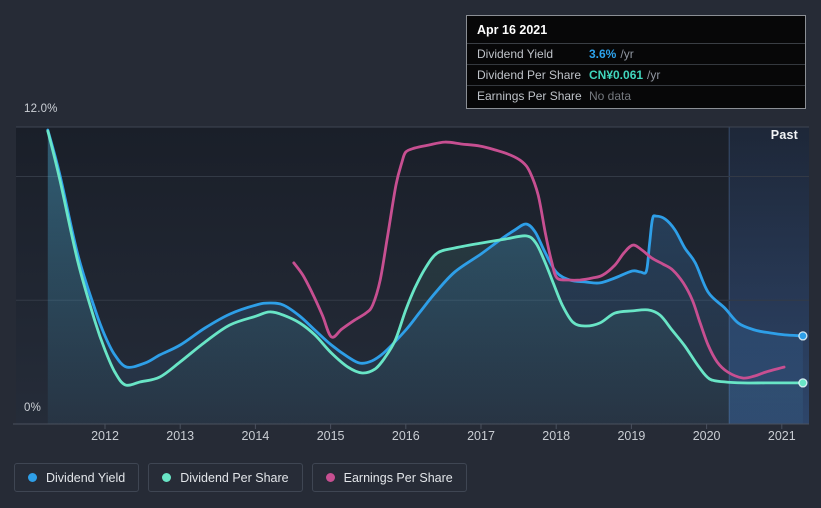 The height and width of the screenshot is (508, 821). I want to click on x-tick-label: 2019, so click(631, 436).